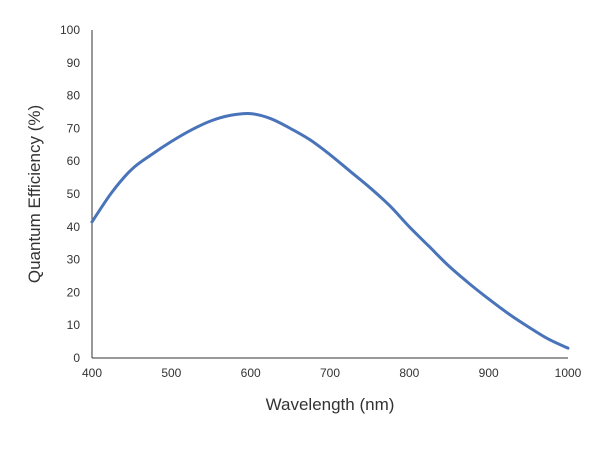 The image size is (603, 460). I want to click on y-tick-label: 100, so click(70, 30).